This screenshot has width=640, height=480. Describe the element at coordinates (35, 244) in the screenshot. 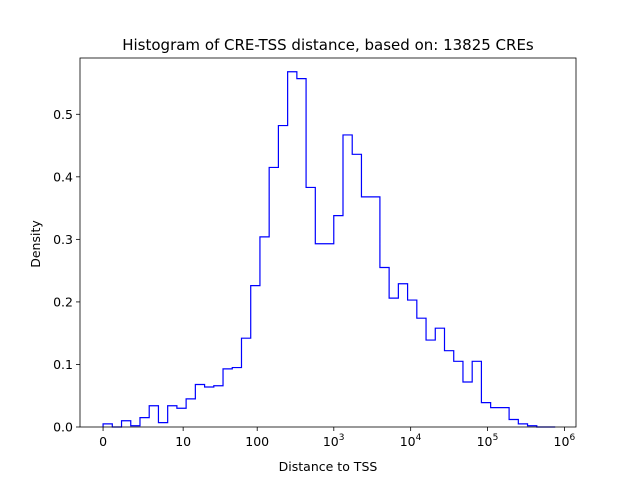

I see `y-axis-label: Density` at that location.